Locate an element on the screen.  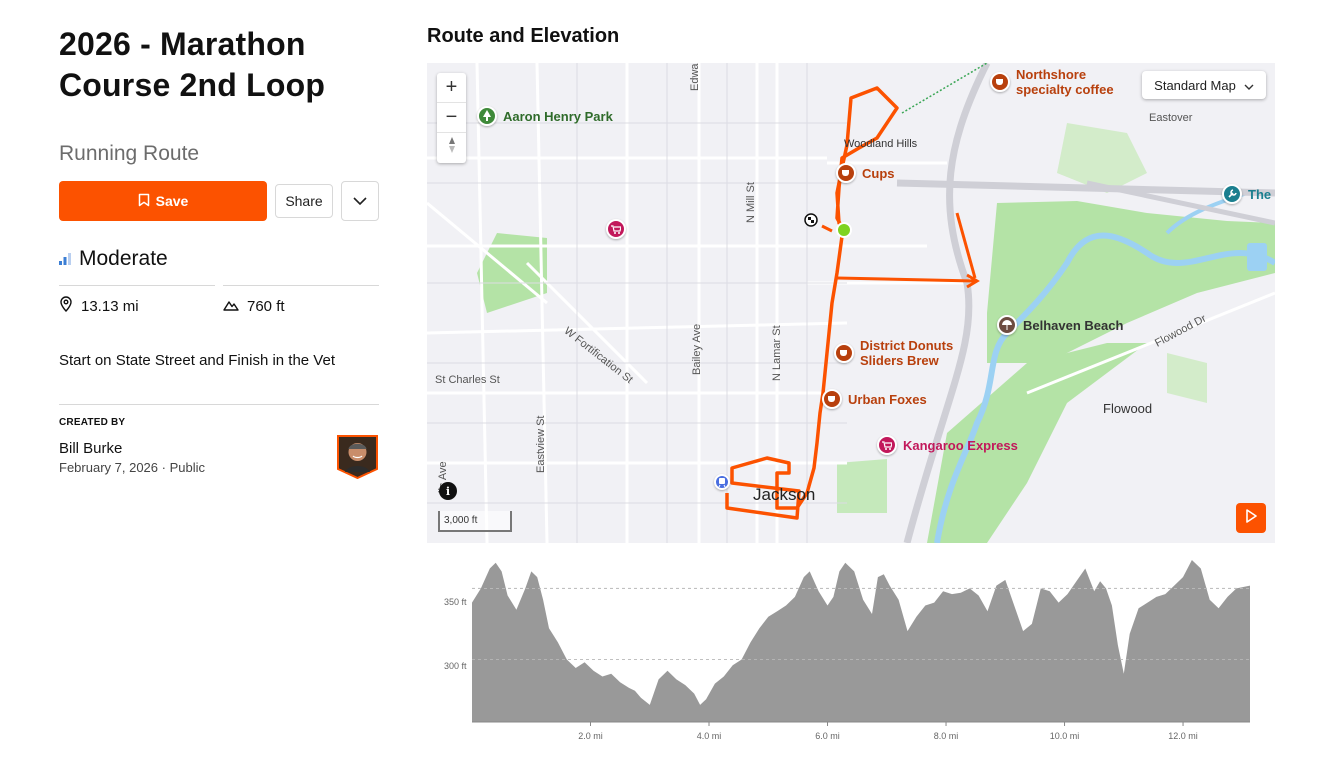
poi-cups: Cups is located at coordinates (865, 173).